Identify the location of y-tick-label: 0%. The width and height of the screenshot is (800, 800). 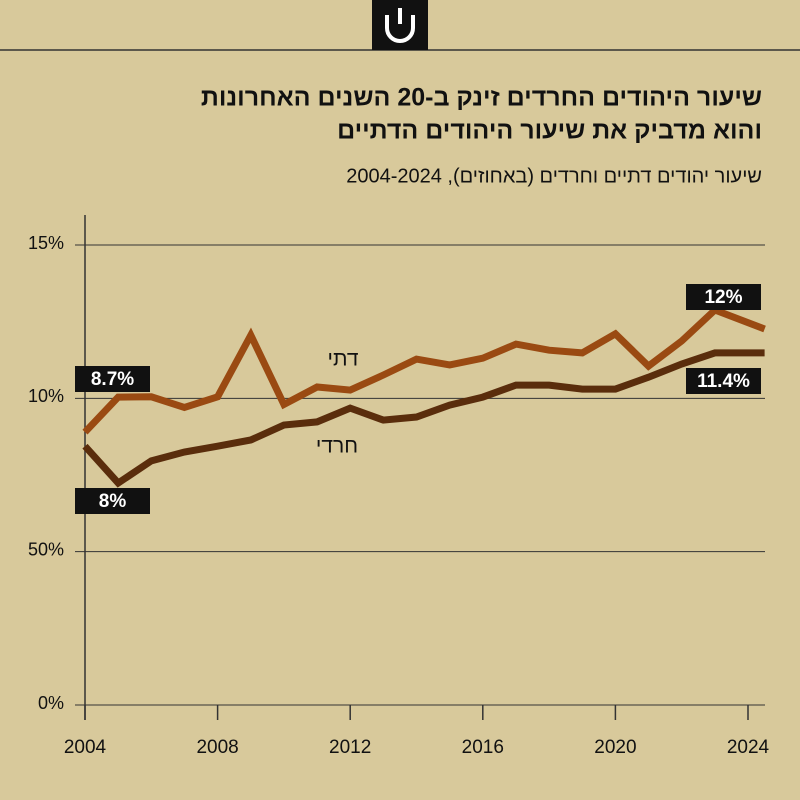
(51, 703).